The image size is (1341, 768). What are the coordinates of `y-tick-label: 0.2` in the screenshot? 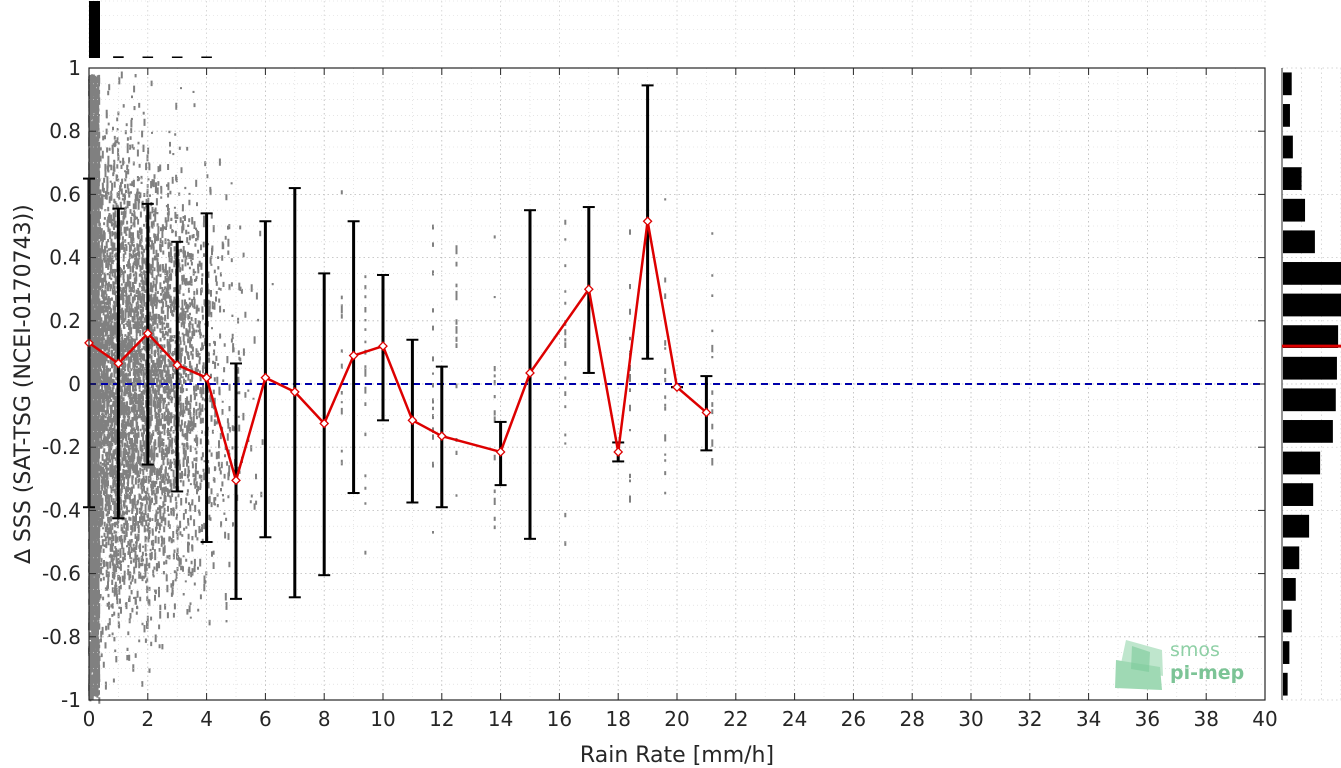 It's located at (65, 321).